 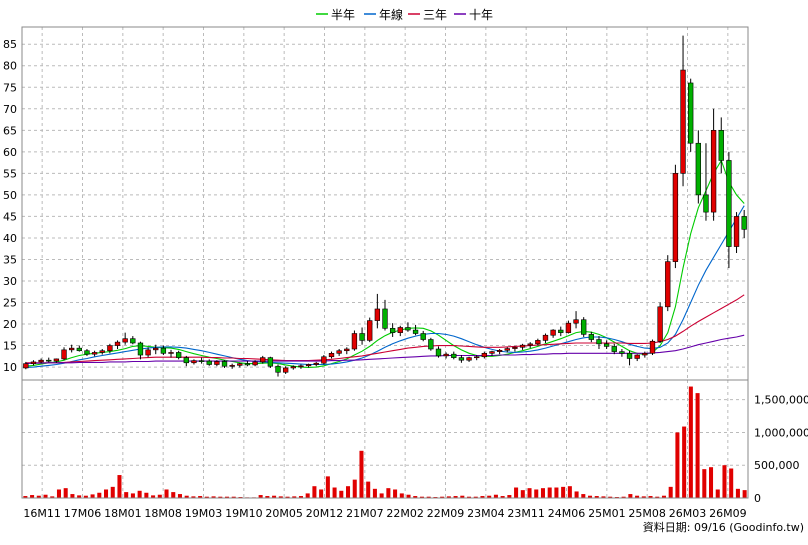 What do you see at coordinates (10, 259) in the screenshot?
I see `price-y-tick-label: 35` at bounding box center [10, 259].